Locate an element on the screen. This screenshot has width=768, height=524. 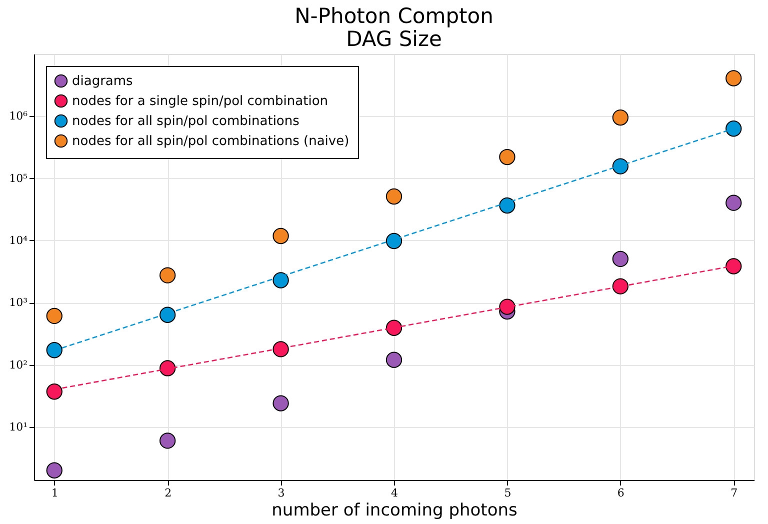
legend-label: nodes for all spin/pol combinations (naive) is located at coordinates (211, 141).